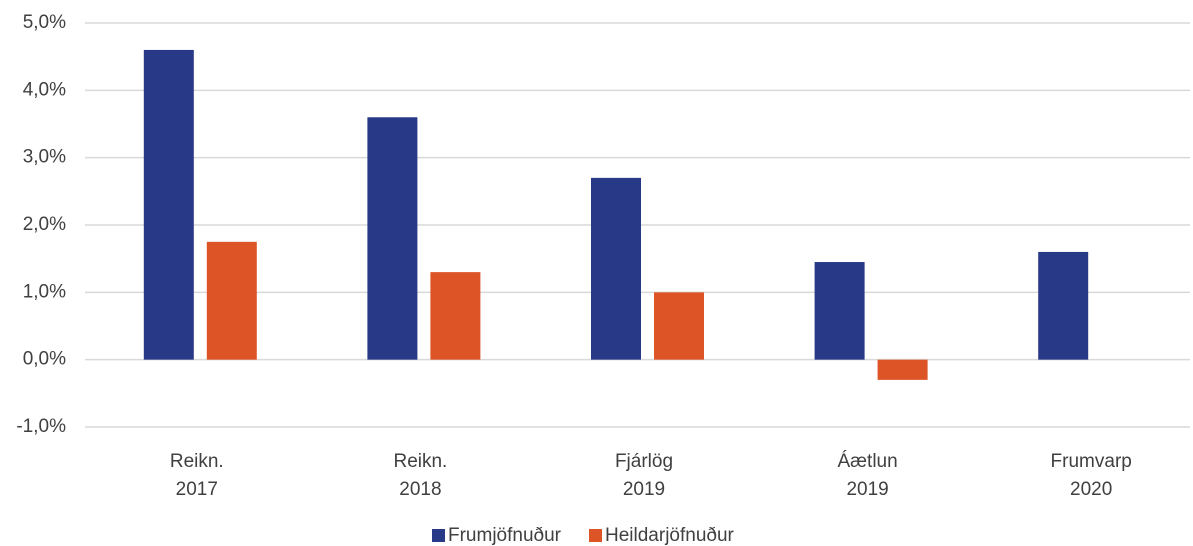 The height and width of the screenshot is (546, 1193). Describe the element at coordinates (505, 535) in the screenshot. I see `legend-label: Frumjöfnuður` at that location.